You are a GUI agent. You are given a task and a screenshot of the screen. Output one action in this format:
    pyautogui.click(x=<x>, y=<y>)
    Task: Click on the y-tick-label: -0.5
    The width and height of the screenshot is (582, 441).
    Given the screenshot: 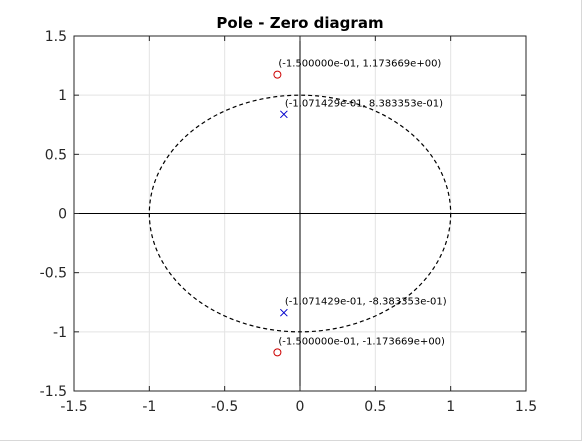 What is the action you would take?
    pyautogui.click(x=53, y=274)
    